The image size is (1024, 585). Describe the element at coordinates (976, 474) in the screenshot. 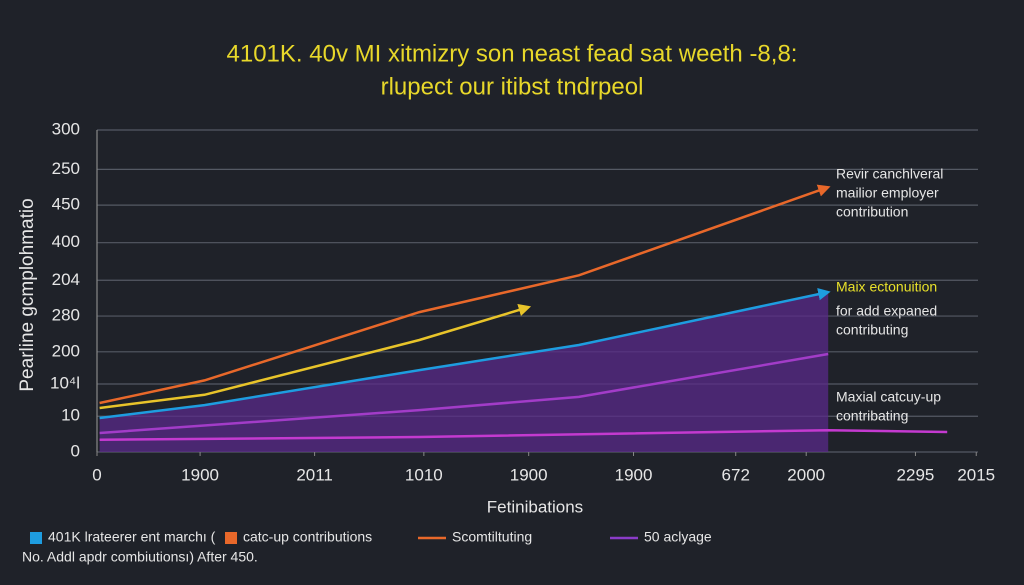

I see `x-tick-label: 2015` at that location.